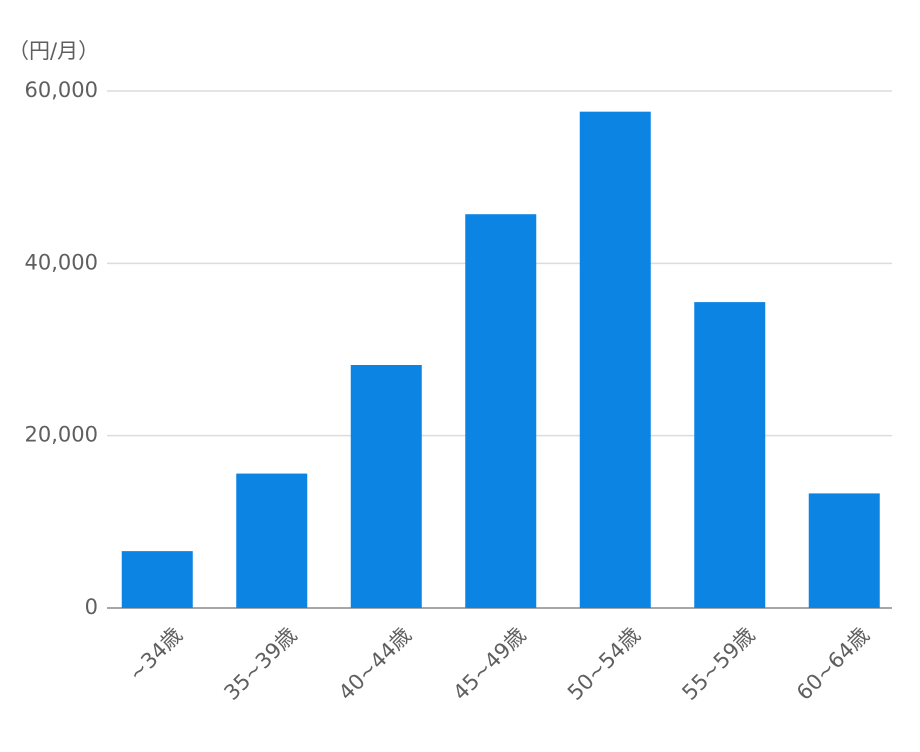 The height and width of the screenshot is (752, 920). What do you see at coordinates (604, 664) in the screenshot?
I see `x-tick-label: 50~54歳` at bounding box center [604, 664].